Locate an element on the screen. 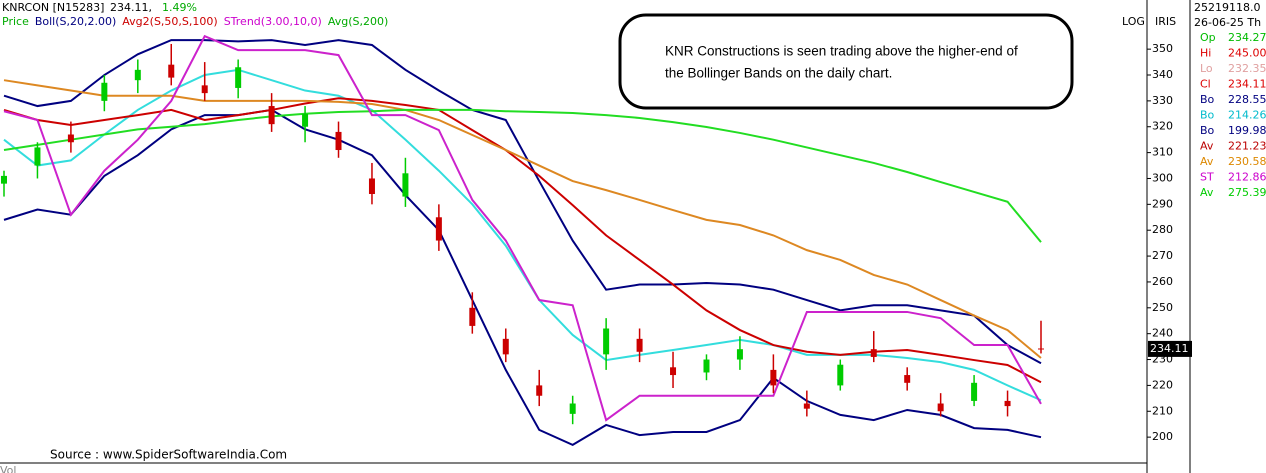  legend-item: Boll(S,20,2.00) is located at coordinates (75, 21).